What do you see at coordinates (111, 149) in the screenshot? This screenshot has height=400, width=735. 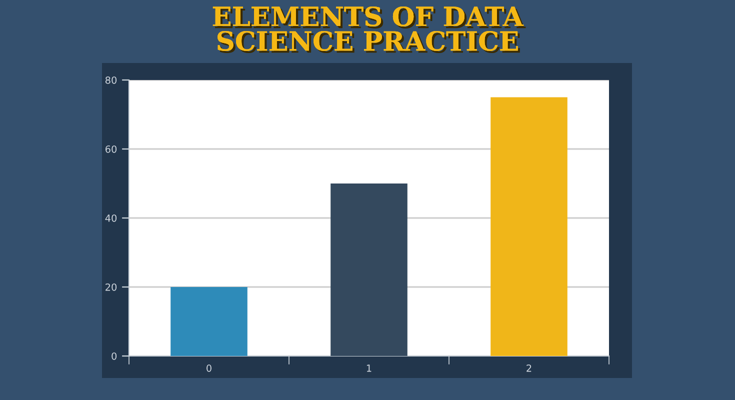 I see `y-tick-label: 60` at bounding box center [111, 149].